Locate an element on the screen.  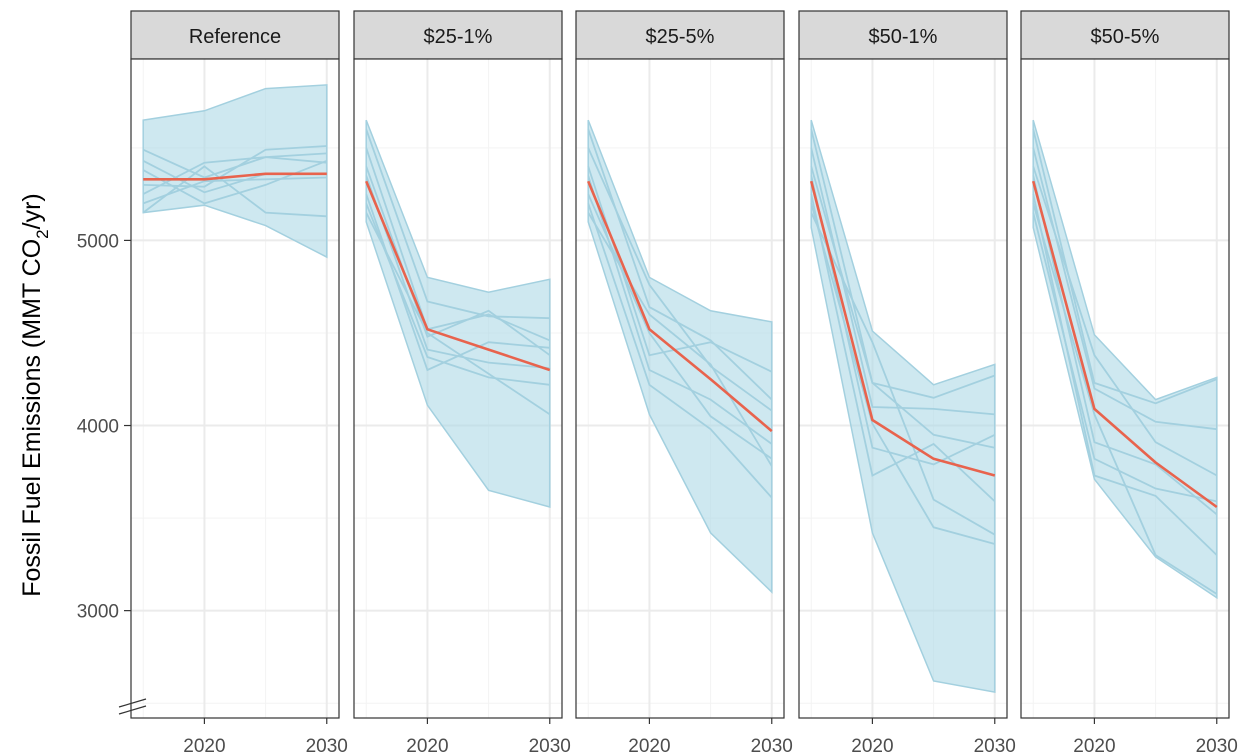
facet-strip-label: Reference is located at coordinates (235, 37).